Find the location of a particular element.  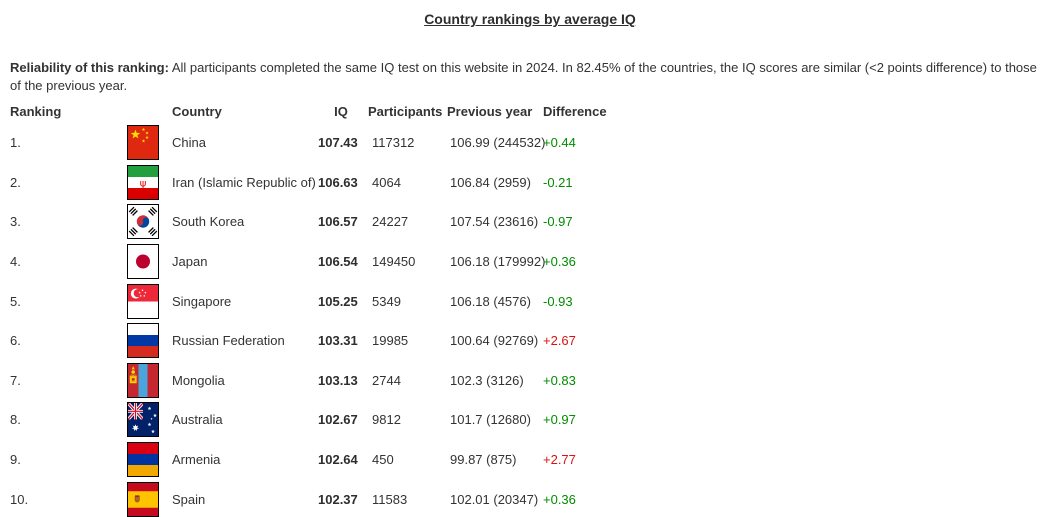

header-participants: Participants is located at coordinates (405, 111).